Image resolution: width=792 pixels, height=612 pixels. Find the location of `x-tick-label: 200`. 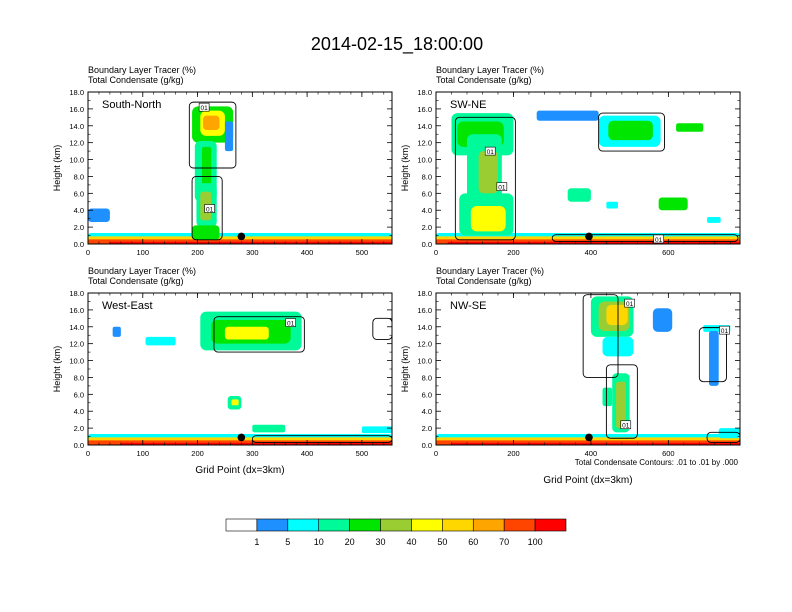

x-tick-label: 200 is located at coordinates (197, 252).